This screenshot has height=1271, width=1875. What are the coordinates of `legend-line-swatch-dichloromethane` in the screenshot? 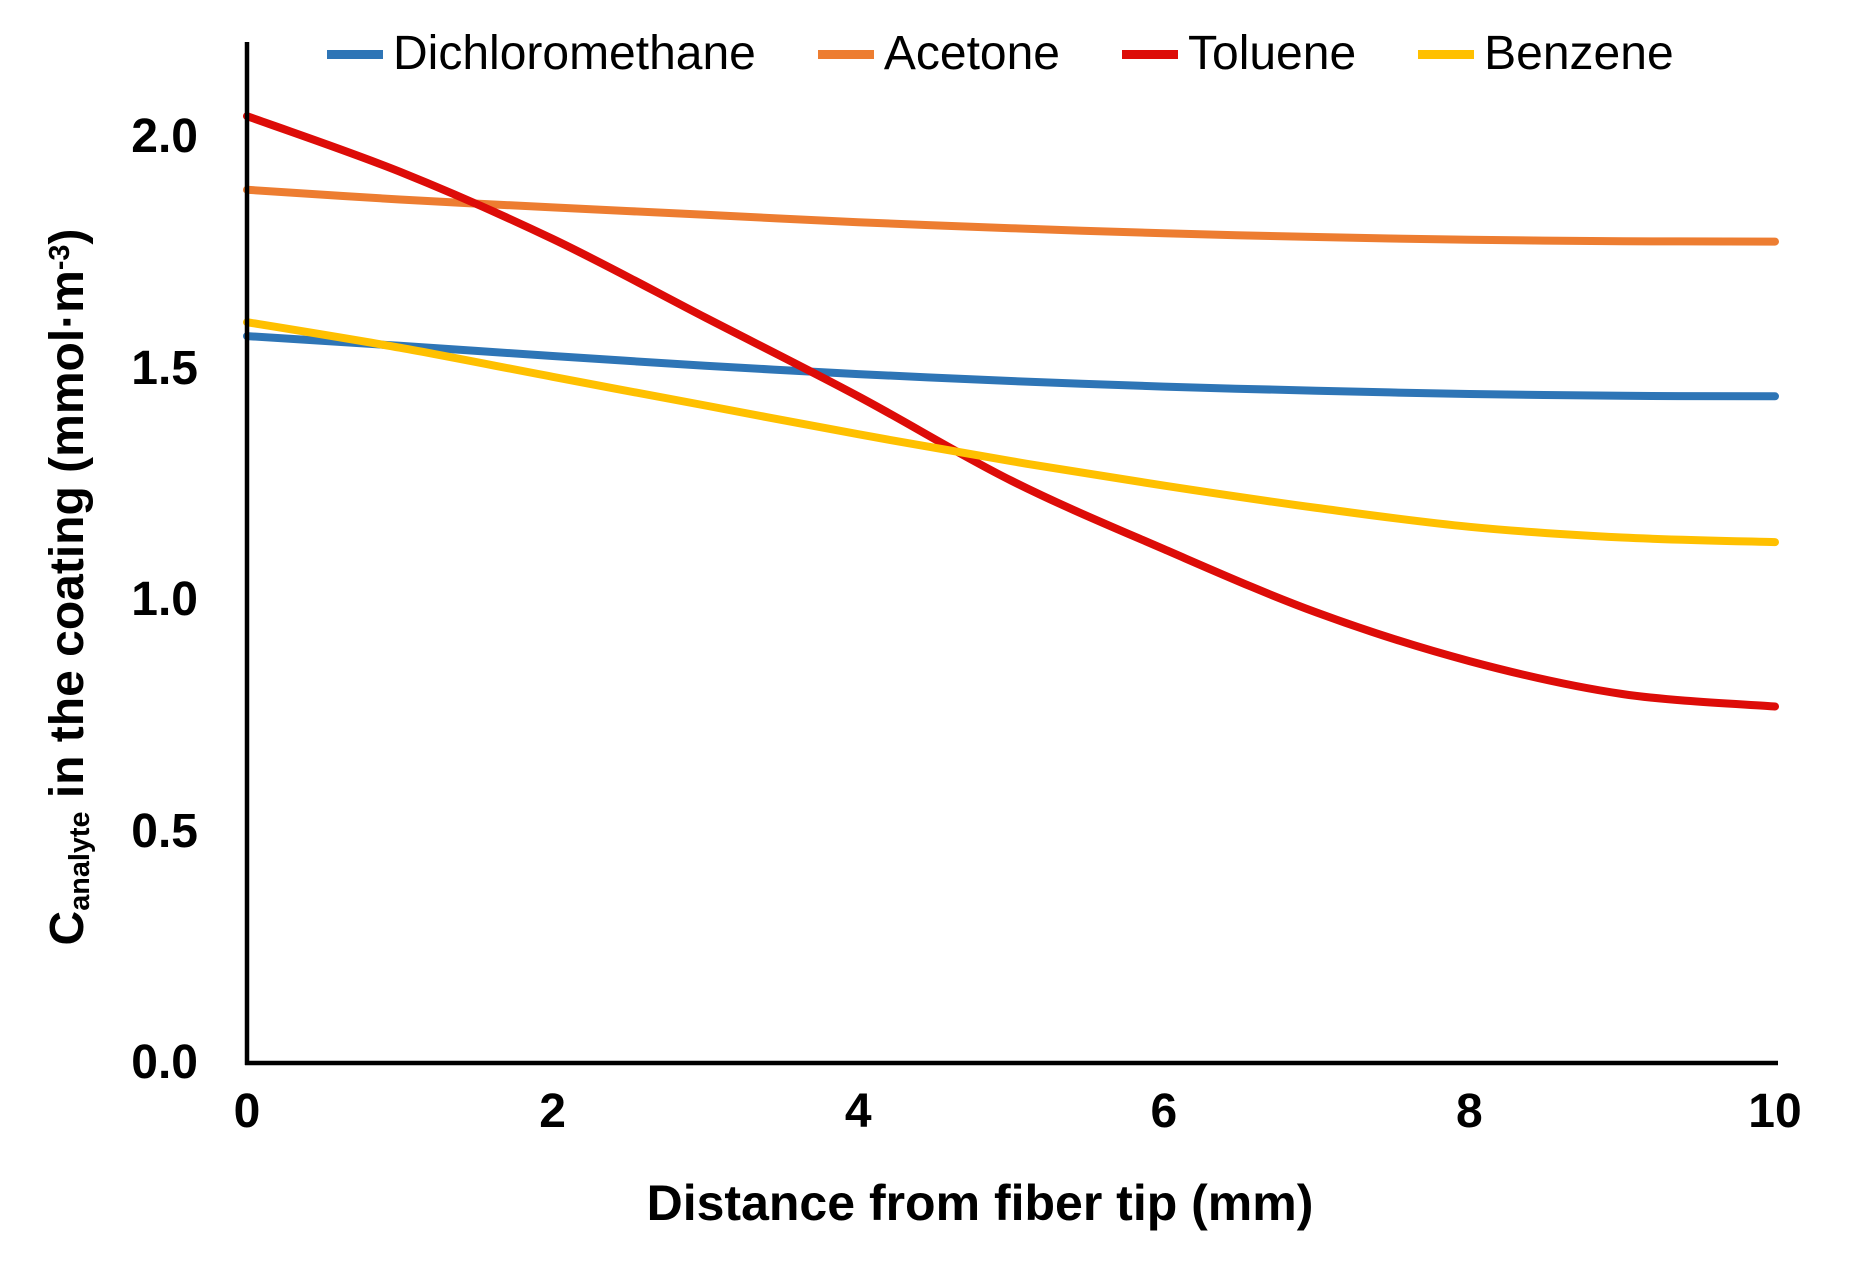 It's located at (355, 54).